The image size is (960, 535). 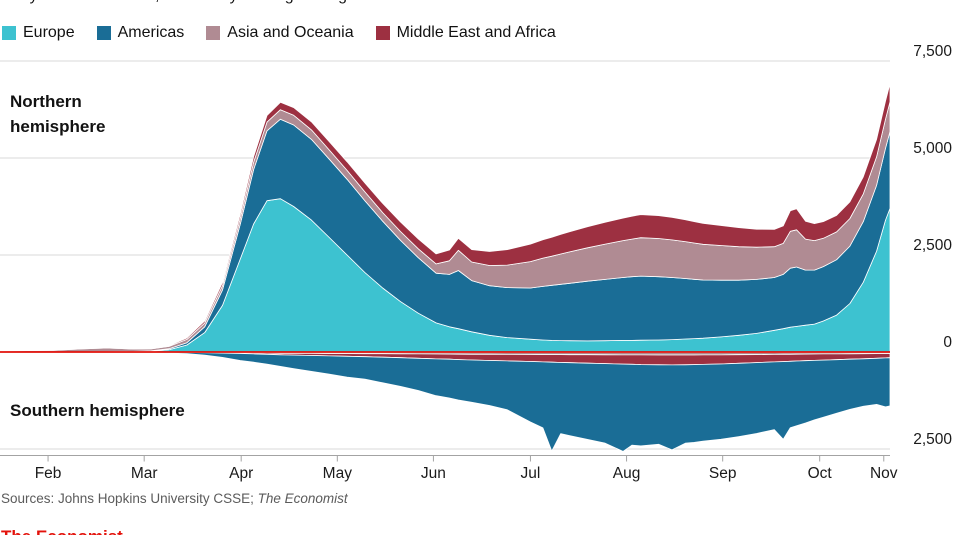 I want to click on svg-text: May, so click(x=338, y=473).